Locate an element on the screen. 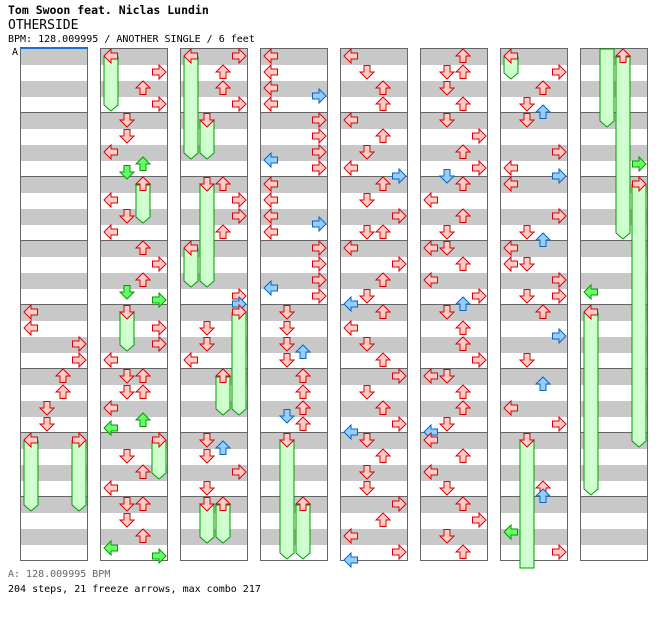  freeze-arrow-down is located at coordinates (607, 88).